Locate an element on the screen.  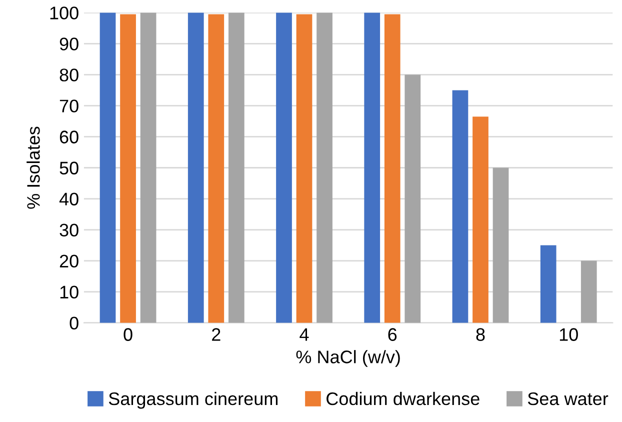
y-tick-label: 10 is located at coordinates (69, 292).